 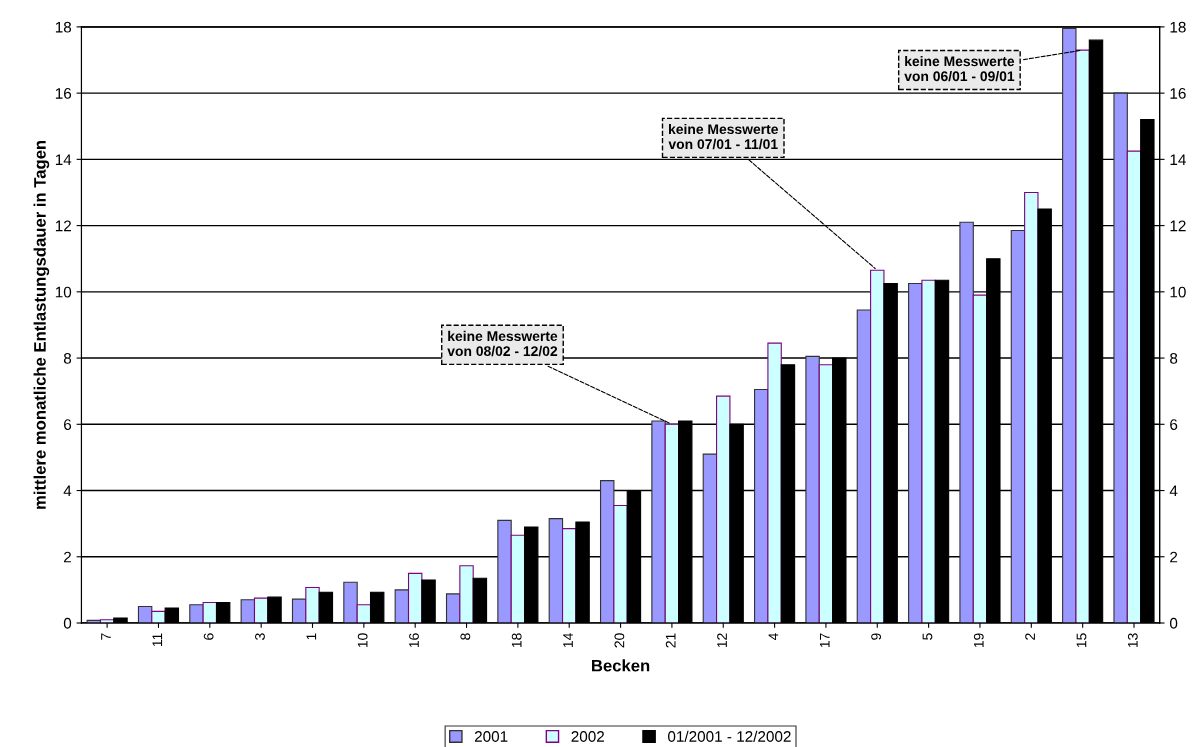 What do you see at coordinates (63, 226) in the screenshot?
I see `y-tick-label: 12` at bounding box center [63, 226].